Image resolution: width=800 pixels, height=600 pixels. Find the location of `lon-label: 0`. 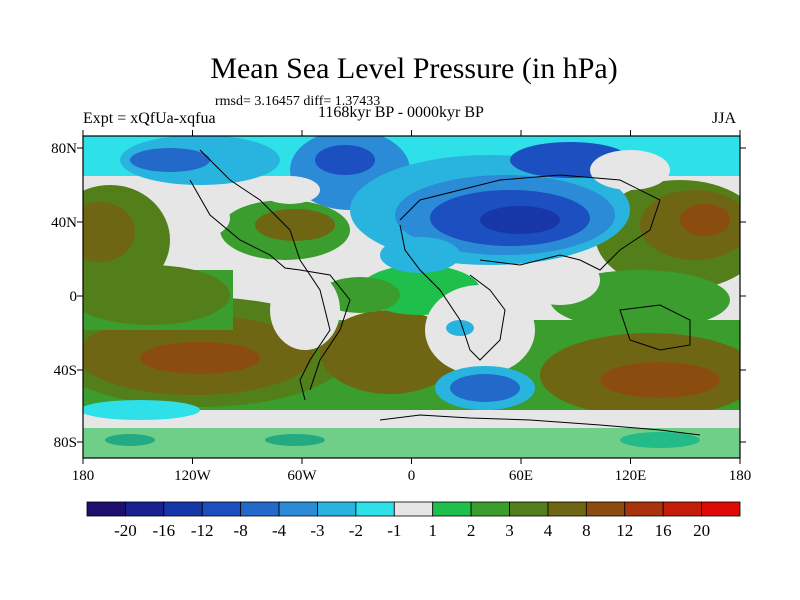

lon-label: 0 is located at coordinates (412, 476).